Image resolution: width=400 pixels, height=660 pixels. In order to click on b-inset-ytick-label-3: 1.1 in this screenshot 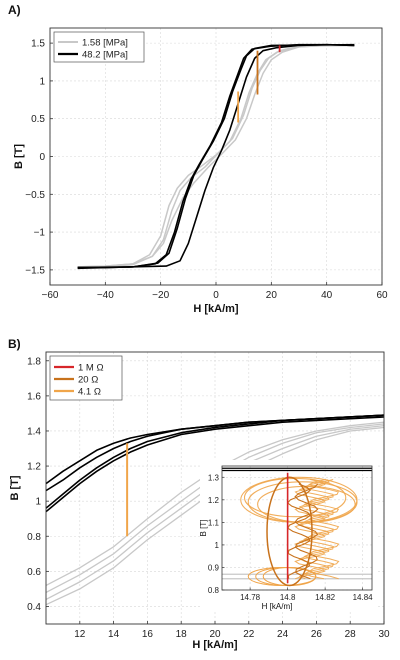, I will do `click(214, 522)`.